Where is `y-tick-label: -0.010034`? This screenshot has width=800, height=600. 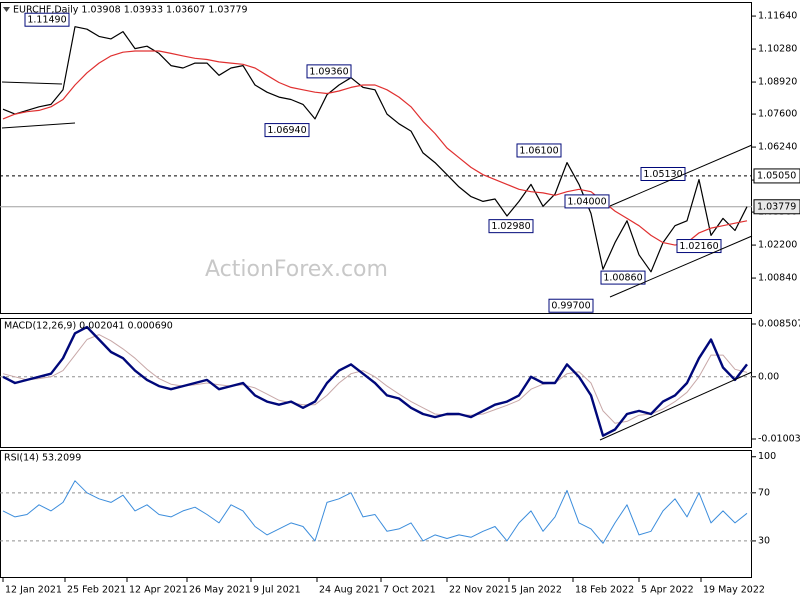
y-tick-label: -0.010034 is located at coordinates (779, 438).